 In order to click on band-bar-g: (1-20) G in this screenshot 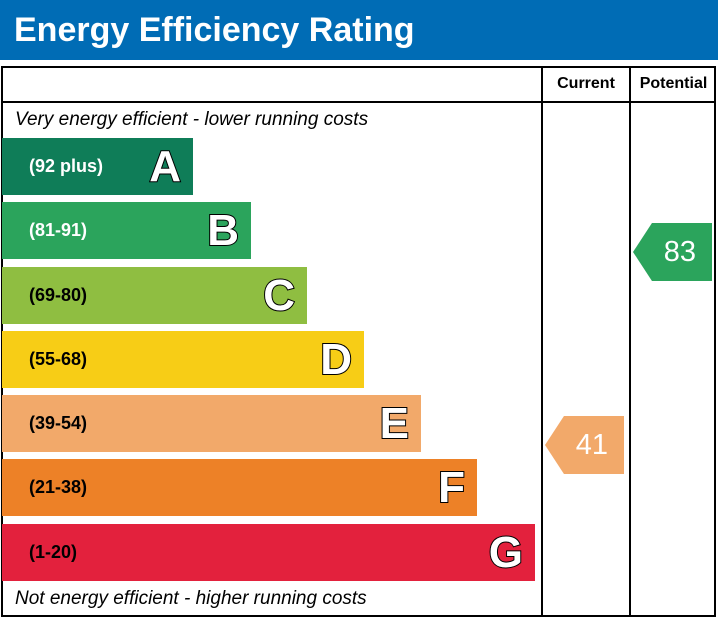, I will do `click(268, 552)`.